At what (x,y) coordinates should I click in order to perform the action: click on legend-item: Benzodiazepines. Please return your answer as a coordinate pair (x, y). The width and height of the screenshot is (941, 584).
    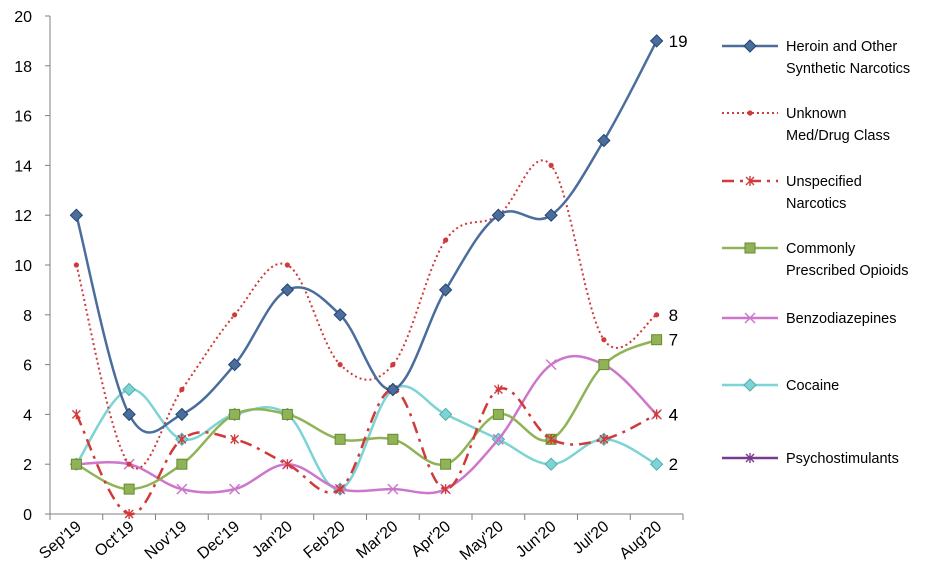
    Looking at the image, I should click on (809, 319).